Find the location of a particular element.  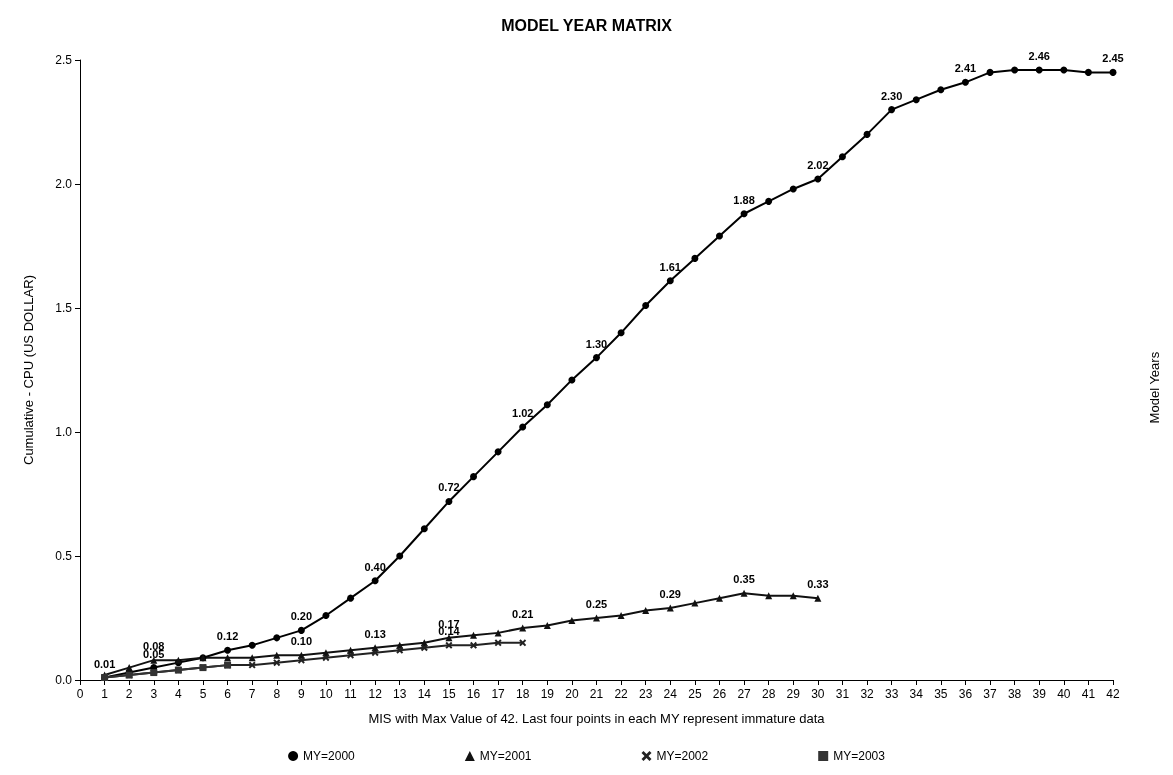

x-tick-label: 19 is located at coordinates (547, 694).